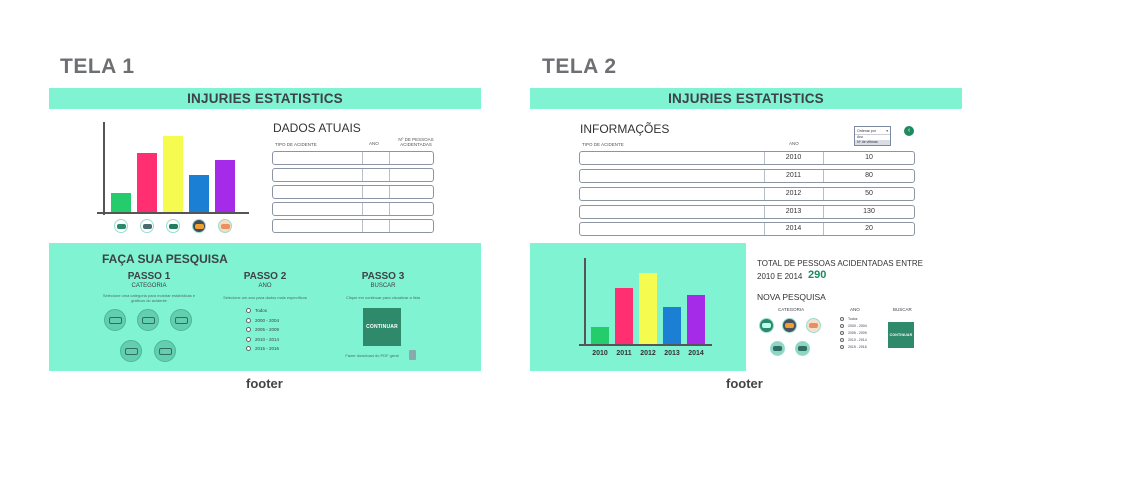 The height and width of the screenshot is (480, 1142). What do you see at coordinates (600, 353) in the screenshot?
I see `x-tick-label: 2010` at bounding box center [600, 353].